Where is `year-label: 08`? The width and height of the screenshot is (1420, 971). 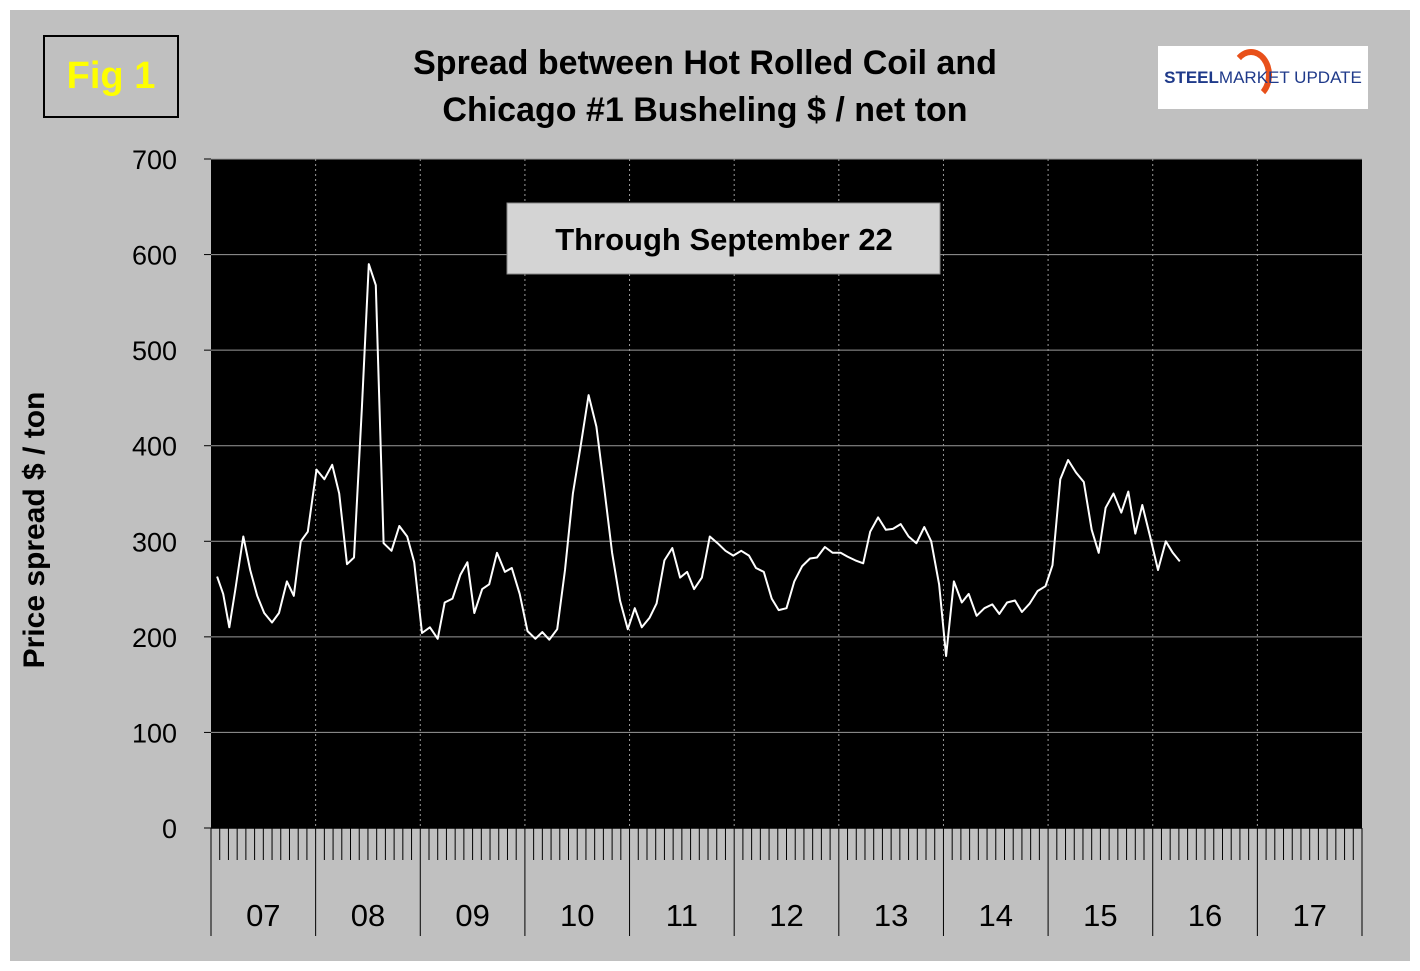
year-label: 08 is located at coordinates (368, 915).